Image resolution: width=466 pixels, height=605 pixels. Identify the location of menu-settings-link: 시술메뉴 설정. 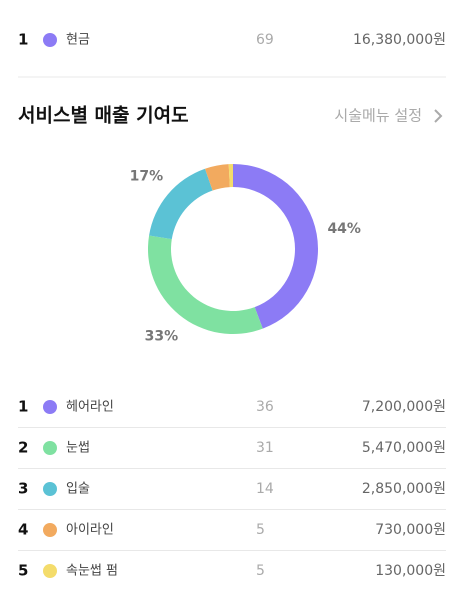
(388, 116).